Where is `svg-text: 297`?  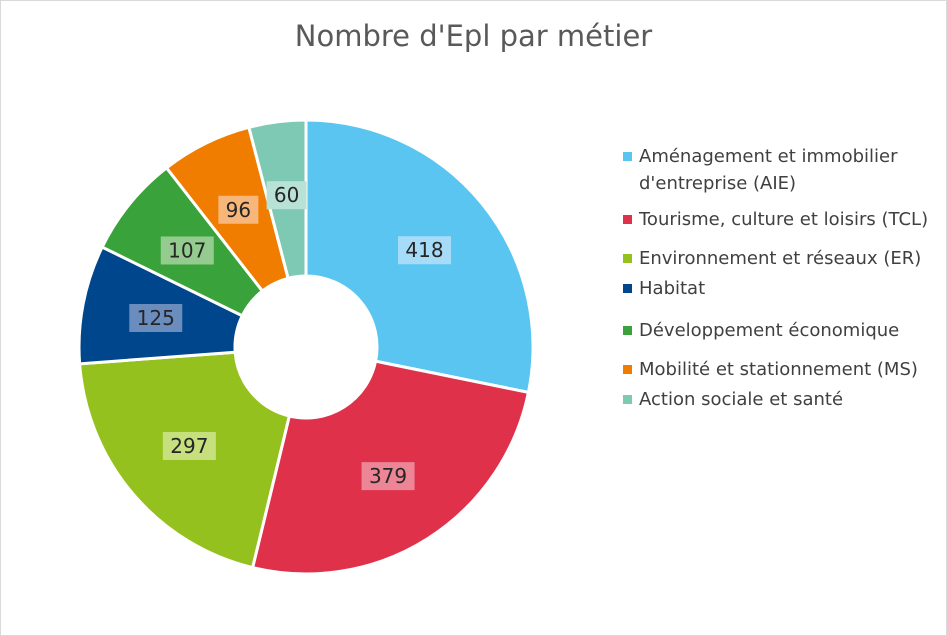 svg-text: 297 is located at coordinates (189, 446).